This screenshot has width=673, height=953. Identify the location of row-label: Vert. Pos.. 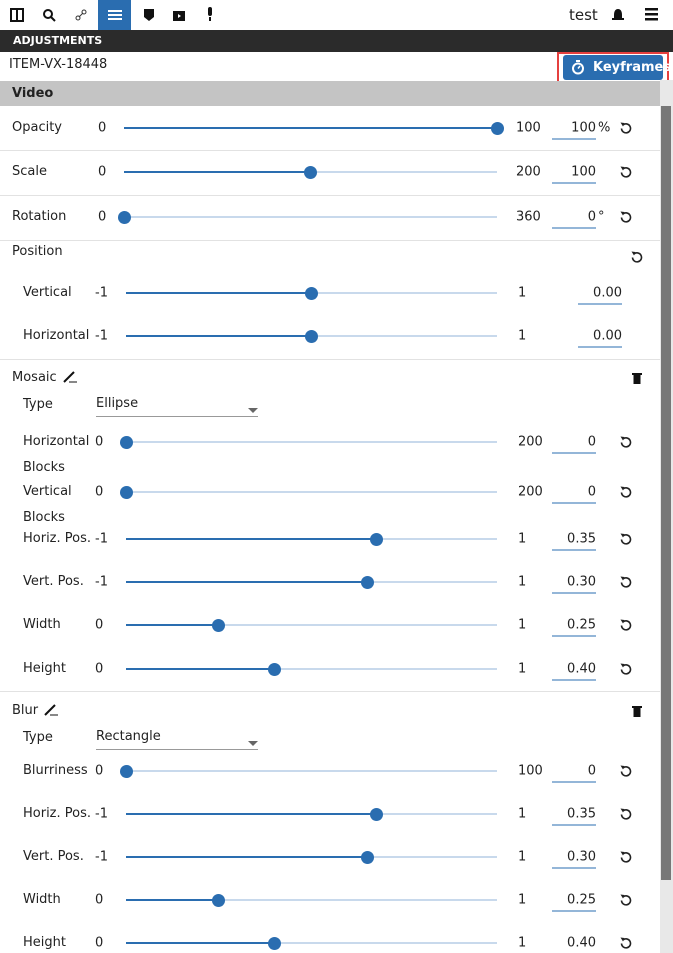
(53, 856).